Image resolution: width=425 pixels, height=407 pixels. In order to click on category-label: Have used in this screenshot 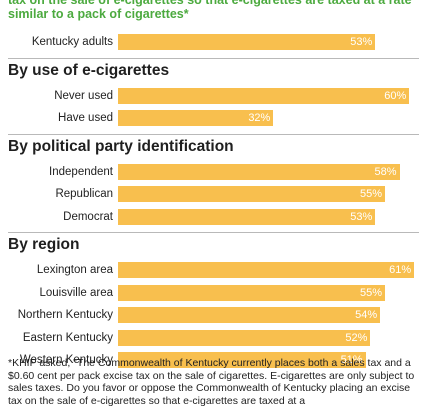, I will do `click(85, 118)`.